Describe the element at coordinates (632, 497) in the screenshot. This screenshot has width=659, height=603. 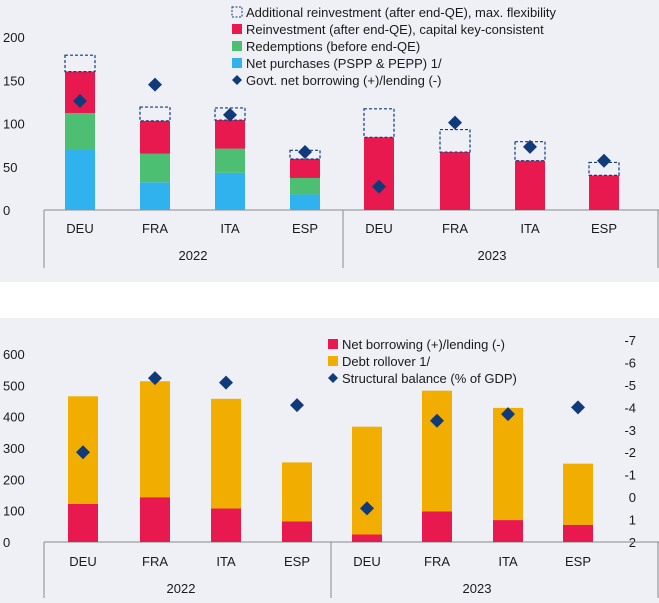
I see `y2-tick-label: 0` at that location.